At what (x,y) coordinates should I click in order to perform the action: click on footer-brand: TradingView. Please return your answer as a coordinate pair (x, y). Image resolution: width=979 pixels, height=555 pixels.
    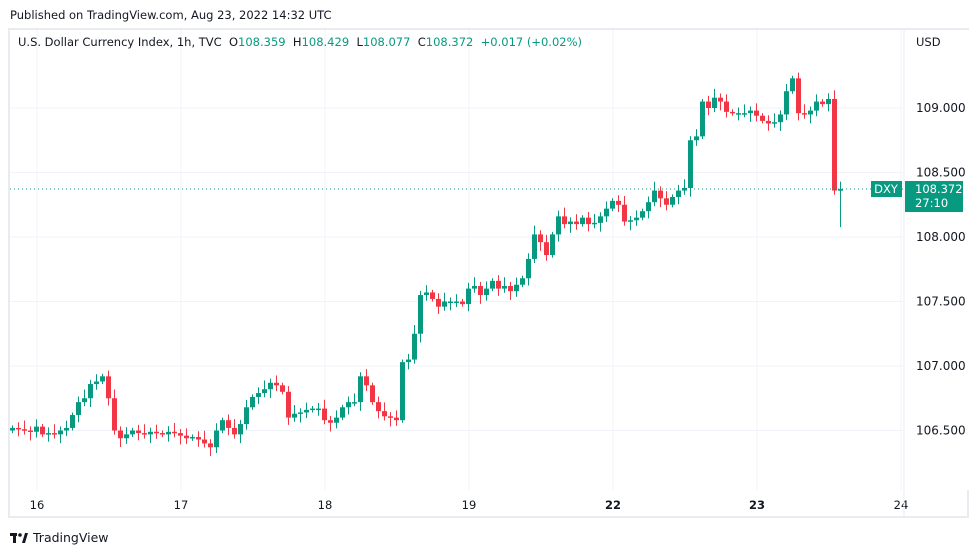
    Looking at the image, I should click on (59, 537).